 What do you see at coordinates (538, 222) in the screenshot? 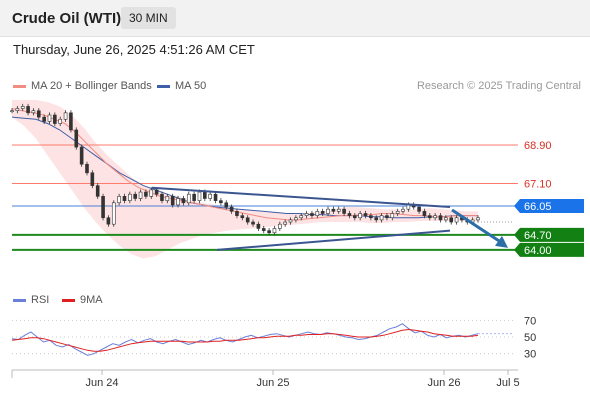
I see `last-price-label: 65.30` at bounding box center [538, 222].